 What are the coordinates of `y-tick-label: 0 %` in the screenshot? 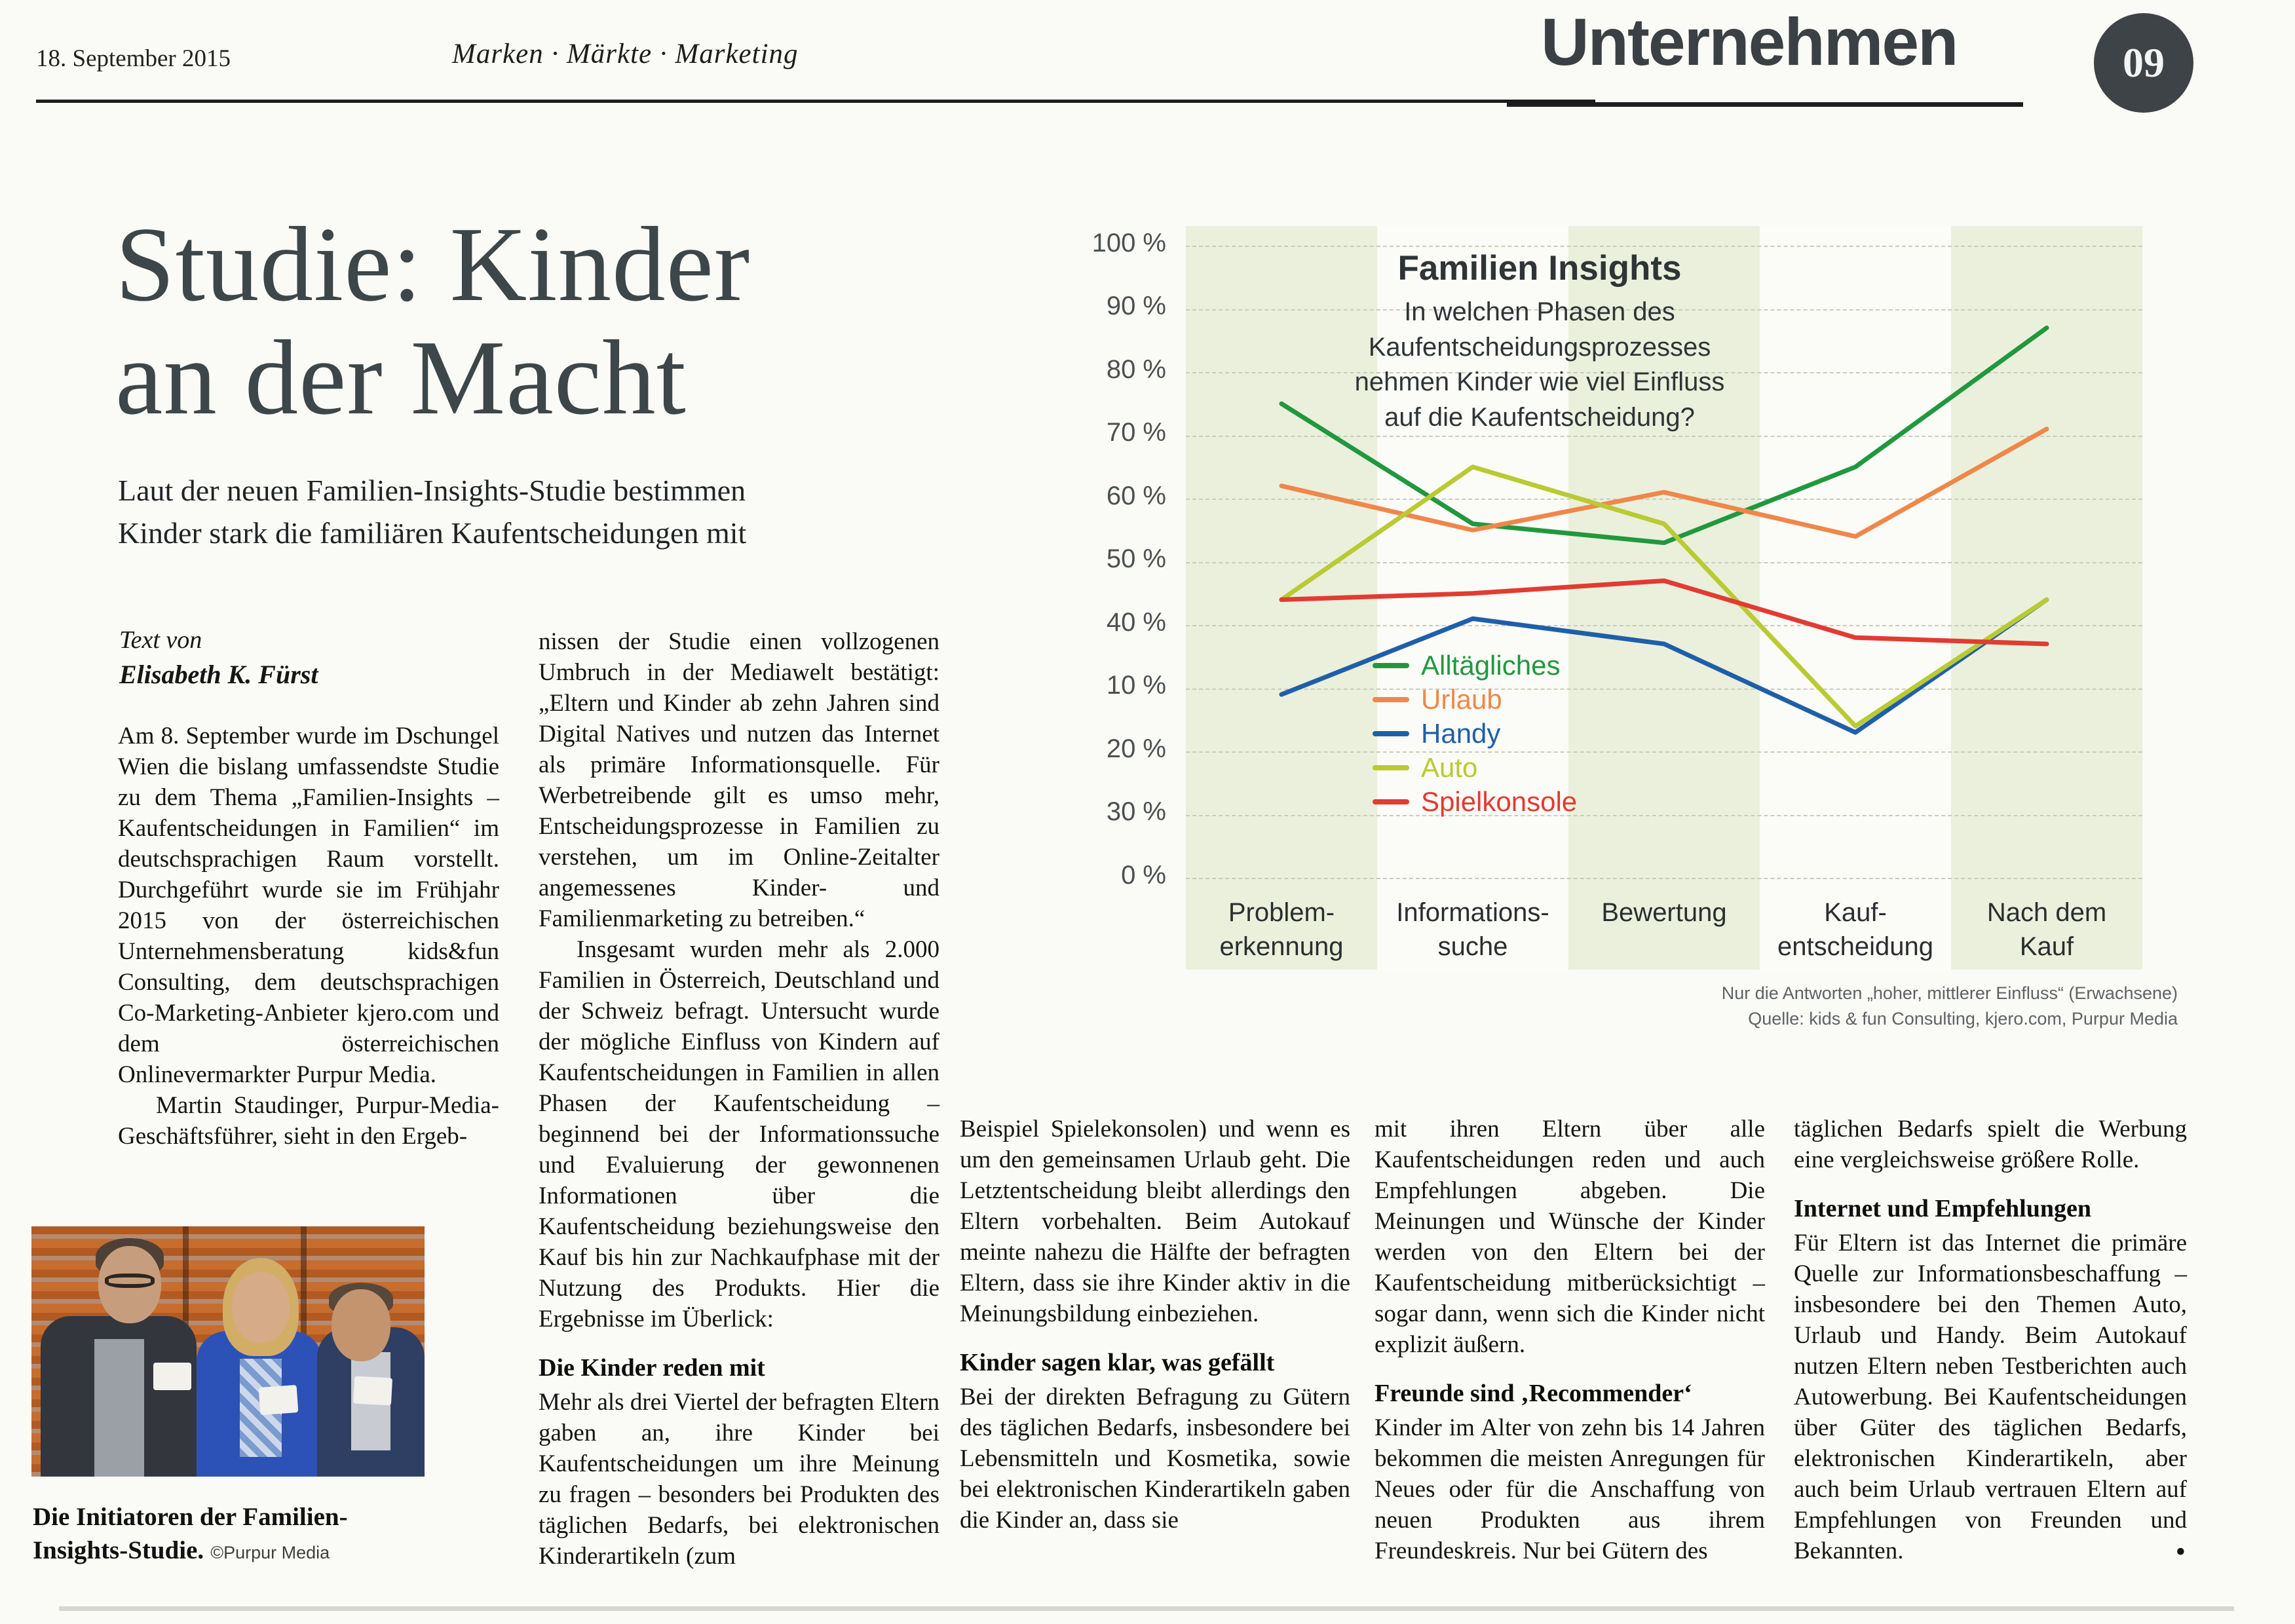 It's located at (1143, 875).